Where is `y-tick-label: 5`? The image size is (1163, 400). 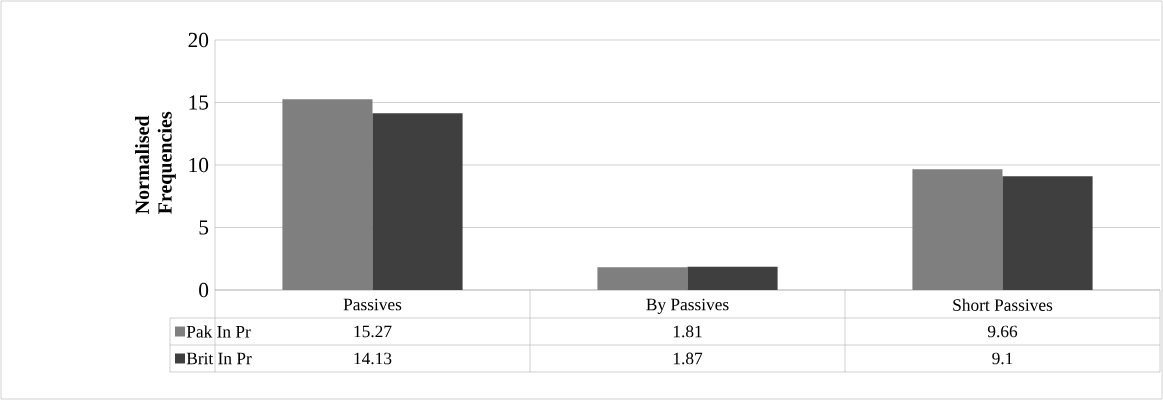
y-tick-label: 5 is located at coordinates (204, 227).